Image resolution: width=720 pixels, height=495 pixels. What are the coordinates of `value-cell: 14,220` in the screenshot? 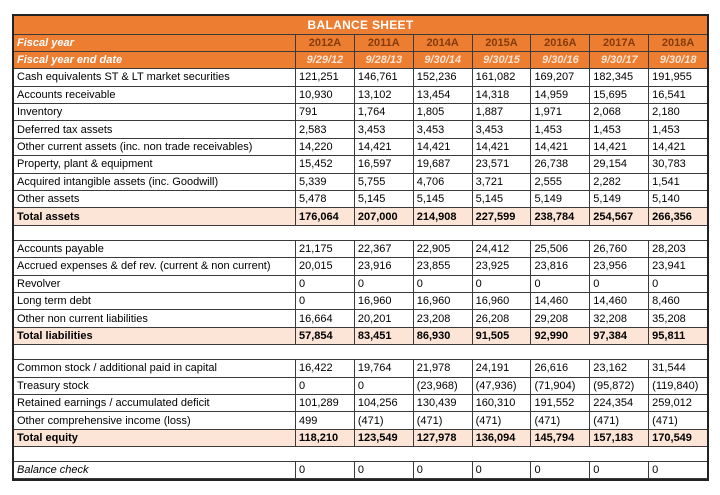 It's located at (325, 147).